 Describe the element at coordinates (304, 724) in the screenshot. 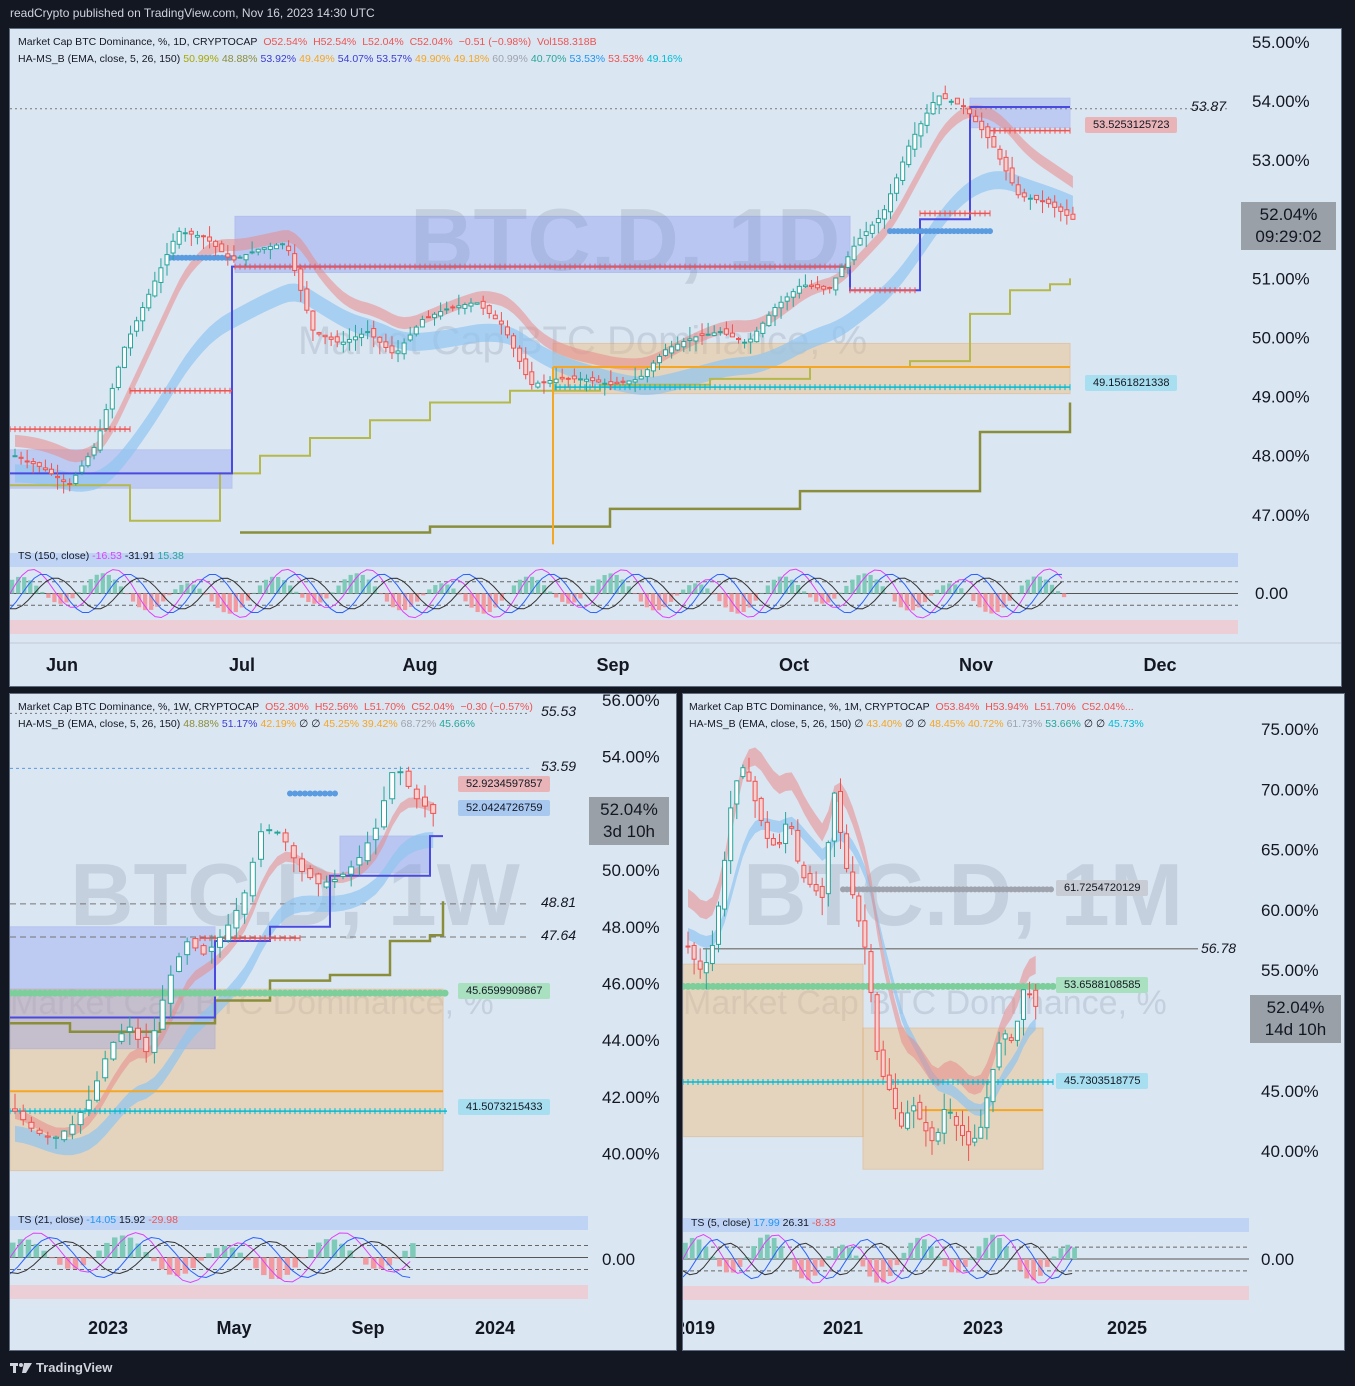

I see `legend-value: ∅` at that location.